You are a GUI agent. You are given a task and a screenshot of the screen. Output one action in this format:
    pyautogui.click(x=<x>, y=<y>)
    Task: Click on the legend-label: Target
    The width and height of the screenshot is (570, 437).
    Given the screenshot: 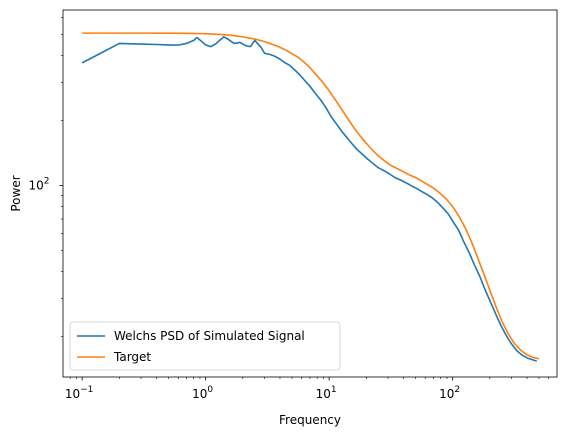 What is the action you would take?
    pyautogui.click(x=132, y=357)
    